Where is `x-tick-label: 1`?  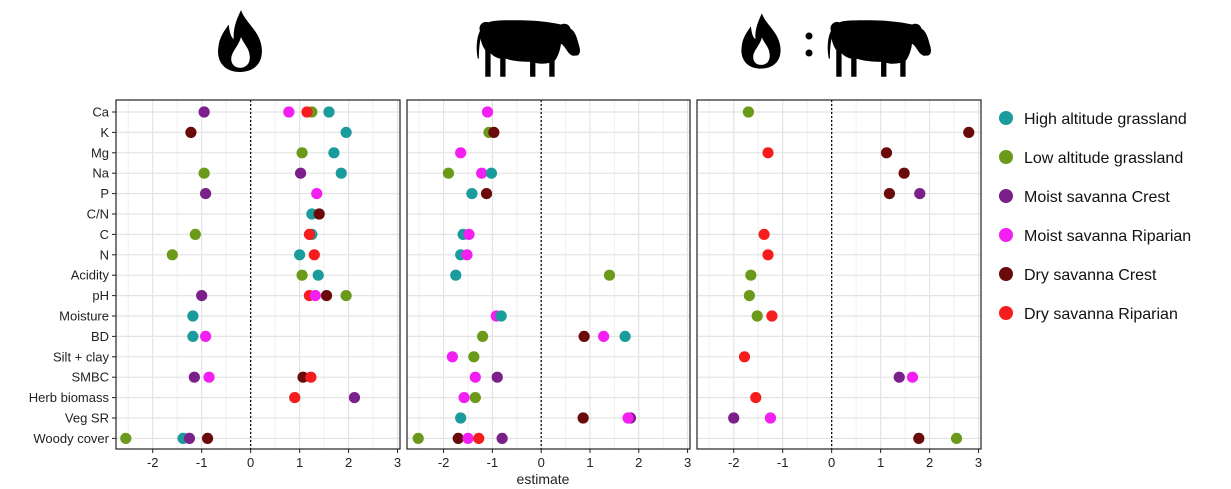 x-tick-label: 1 is located at coordinates (880, 462).